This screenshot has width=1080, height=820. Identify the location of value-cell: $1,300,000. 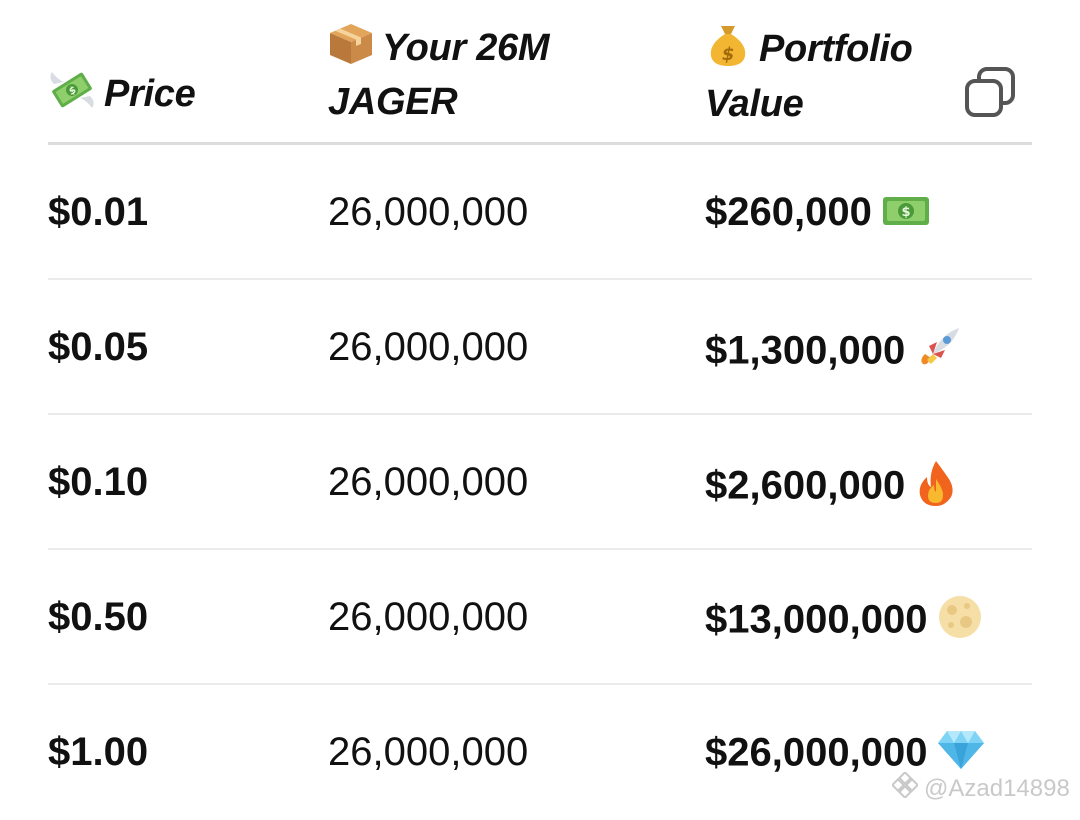
(834, 353).